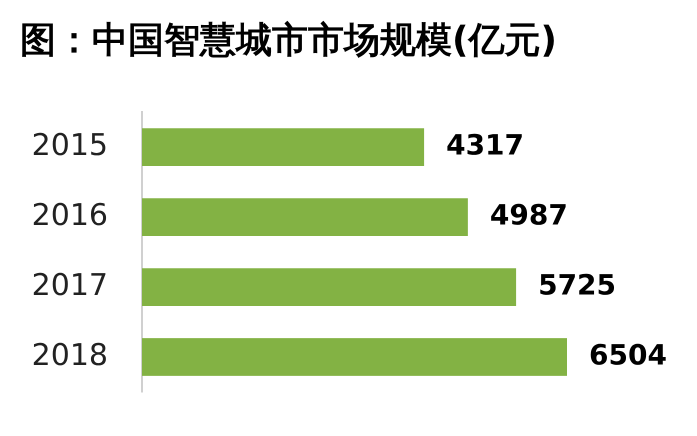 The width and height of the screenshot is (697, 436). I want to click on data-label: 5725, so click(577, 285).